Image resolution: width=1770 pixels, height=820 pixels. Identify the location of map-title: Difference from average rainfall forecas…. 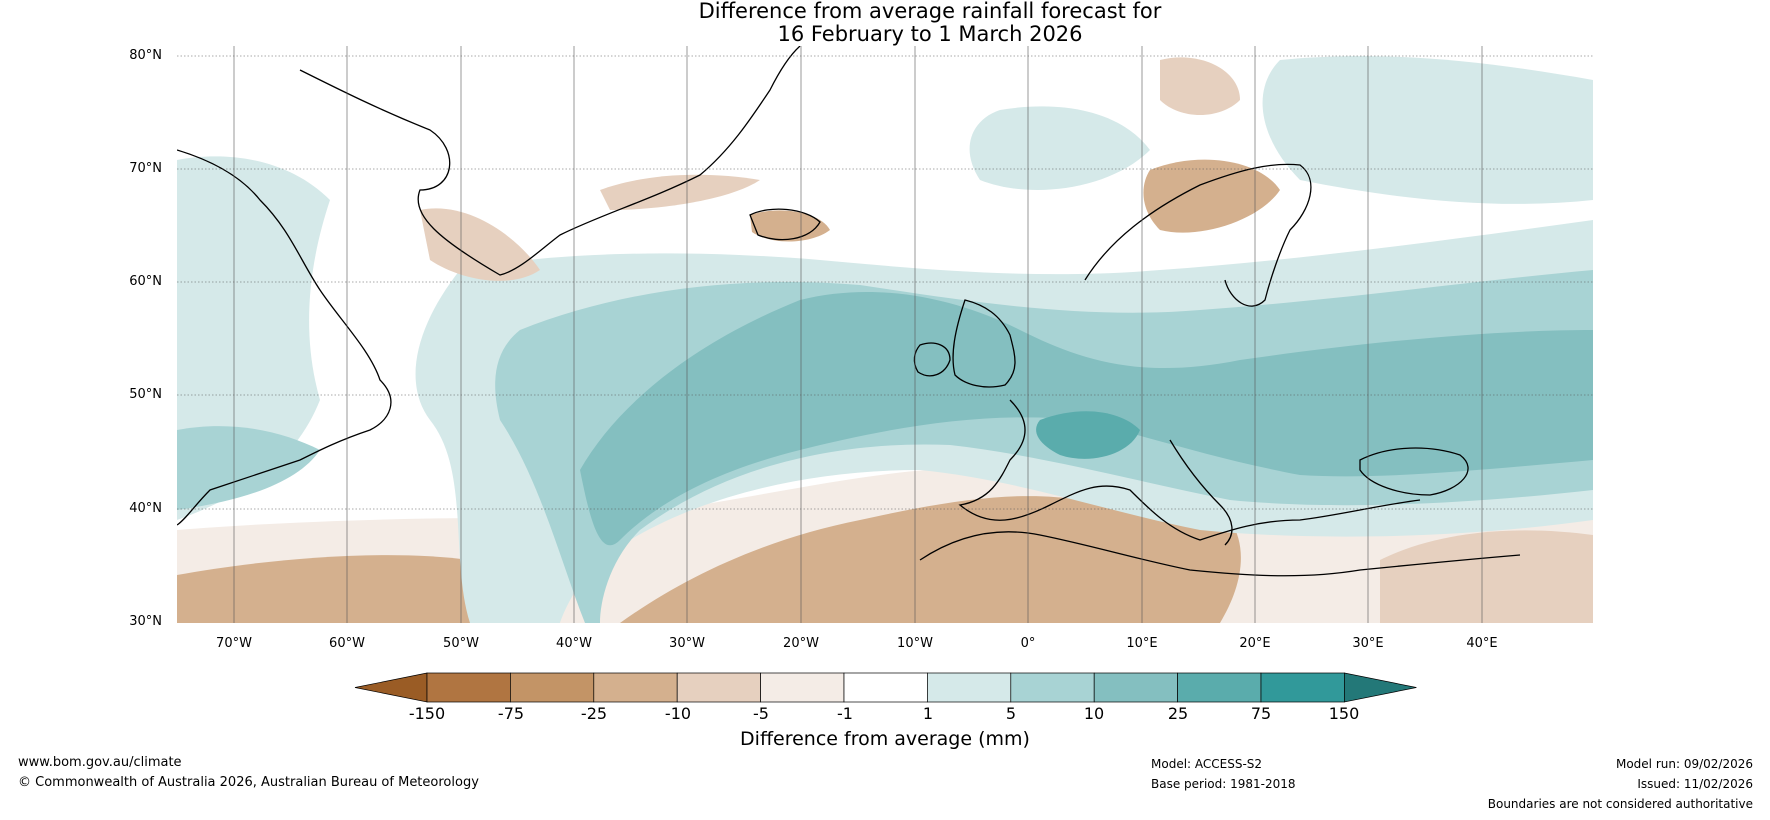
(885, 23).